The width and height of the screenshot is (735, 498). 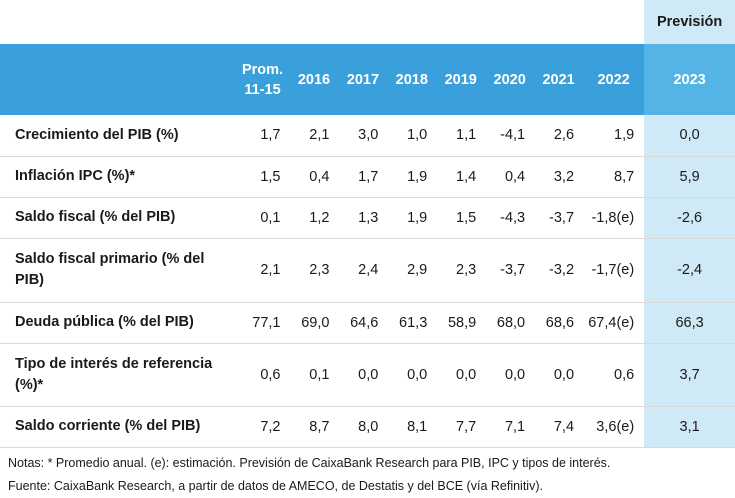 What do you see at coordinates (262, 427) in the screenshot?
I see `prom-cell: 7,2` at bounding box center [262, 427].